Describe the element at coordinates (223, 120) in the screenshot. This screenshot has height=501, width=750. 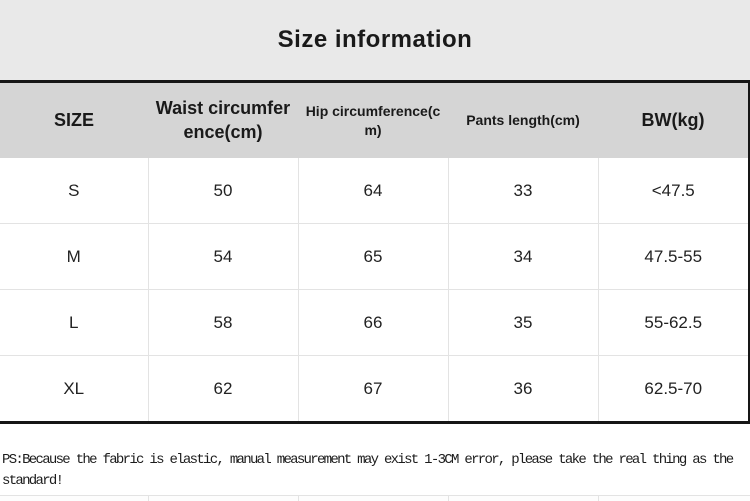
I see `col-header-waist: Waist circumference(cm)` at that location.